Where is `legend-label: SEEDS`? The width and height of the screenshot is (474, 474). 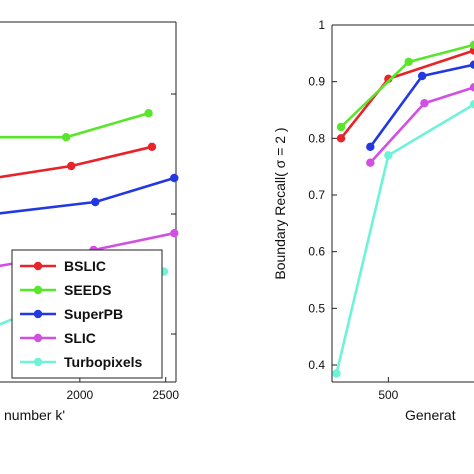 legend-label: SEEDS is located at coordinates (87, 290).